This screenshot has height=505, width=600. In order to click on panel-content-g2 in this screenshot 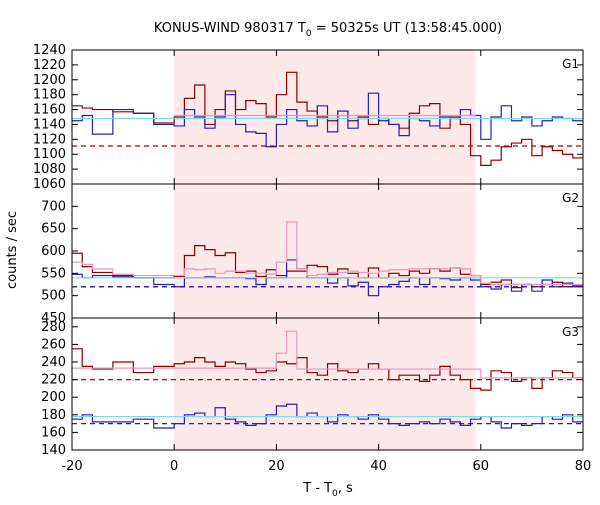, I will do `click(327, 259)`.